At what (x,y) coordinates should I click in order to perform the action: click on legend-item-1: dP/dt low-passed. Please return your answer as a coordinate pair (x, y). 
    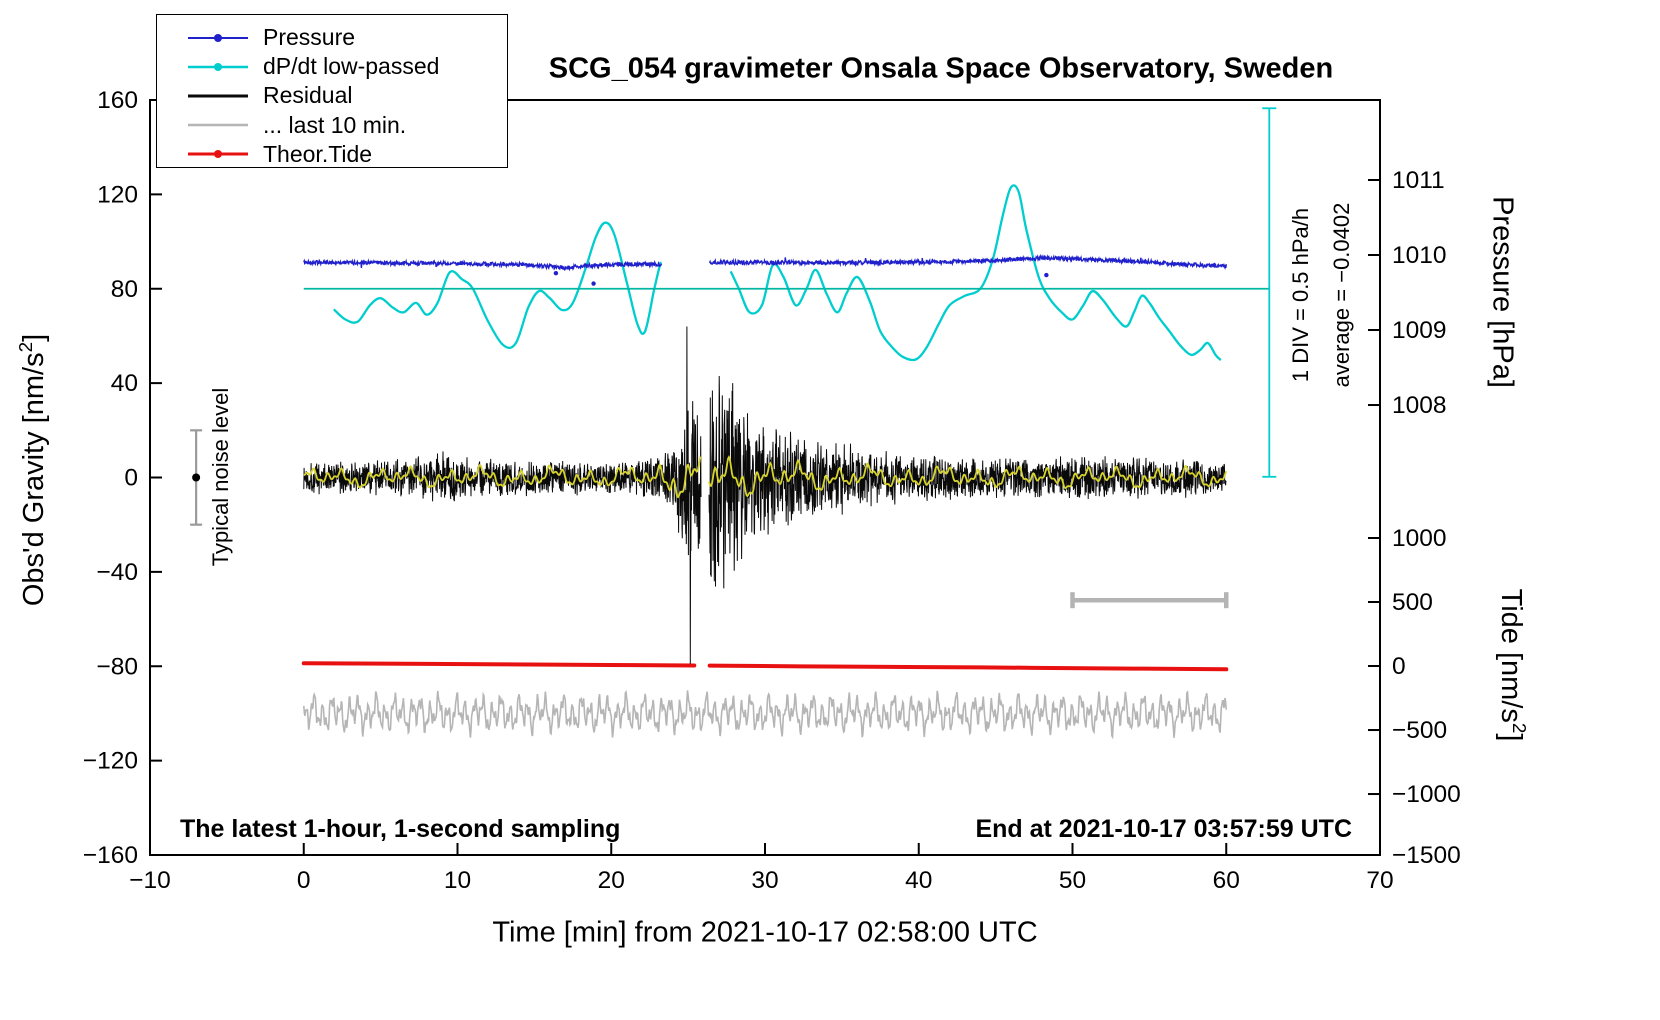
    Looking at the image, I should click on (347, 66).